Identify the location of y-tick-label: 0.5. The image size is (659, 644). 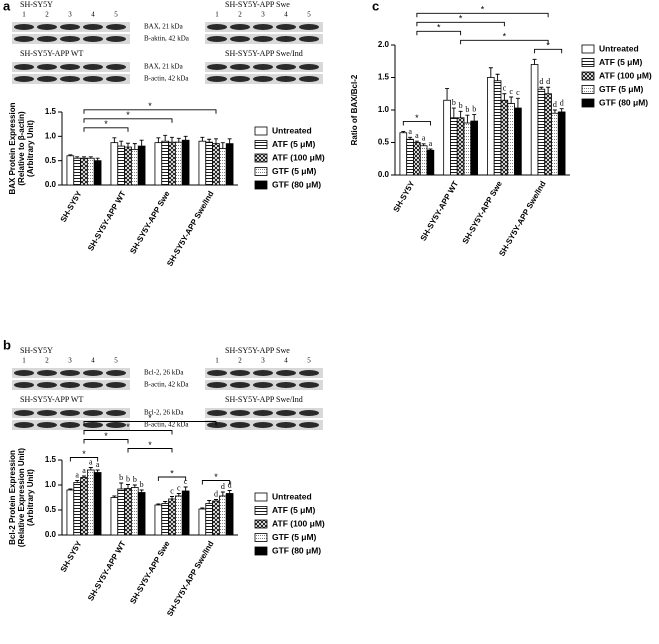
(51, 509).